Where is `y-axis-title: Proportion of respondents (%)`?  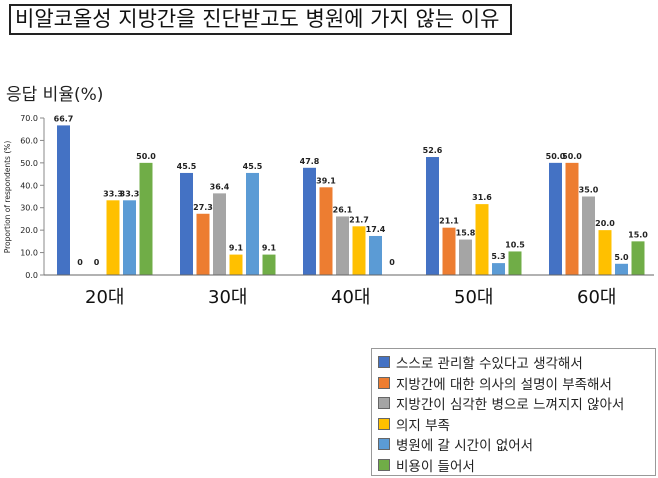
y-axis-title: Proportion of respondents (%) is located at coordinates (7, 197).